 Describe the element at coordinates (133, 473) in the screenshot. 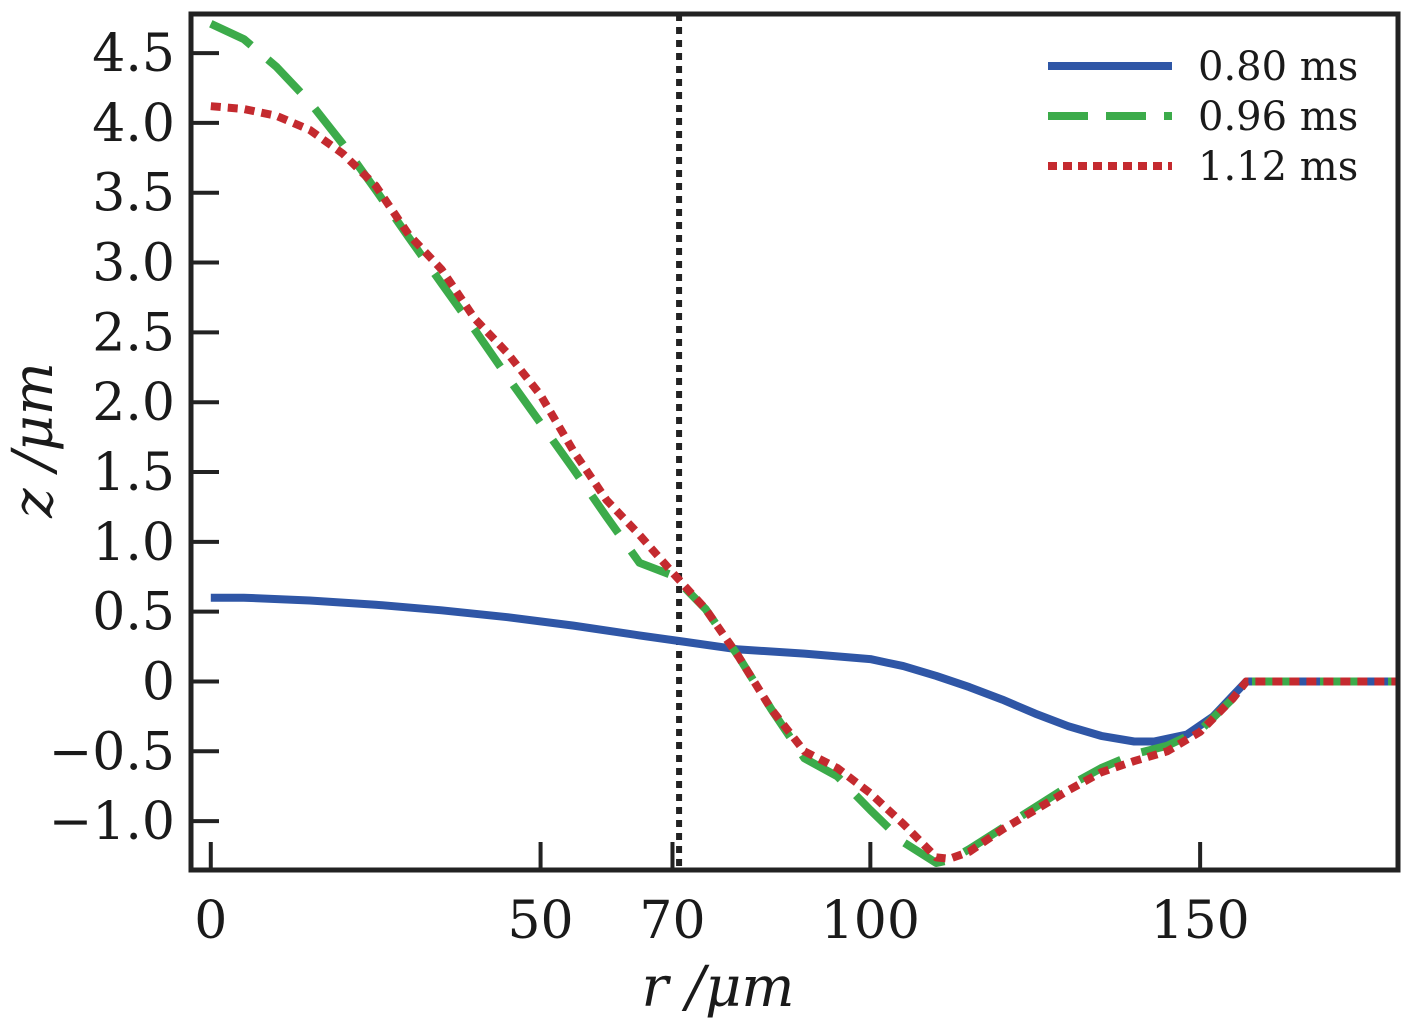

I see `y-tick-label-6: 1.5` at that location.